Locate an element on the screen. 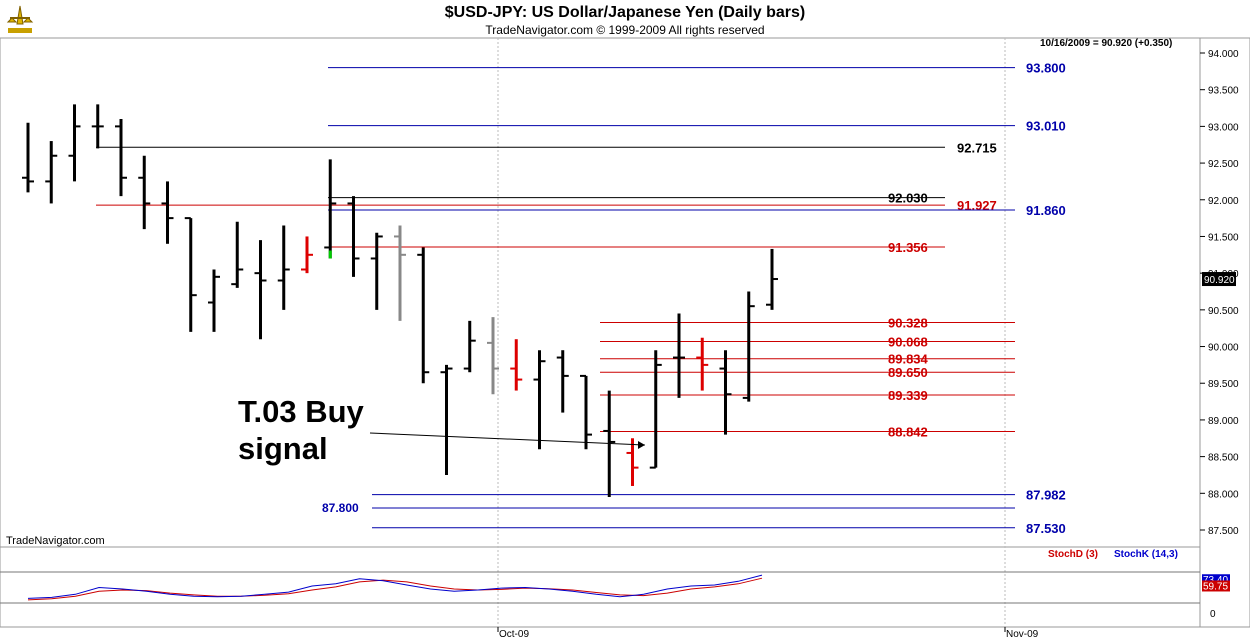  y-tick-label: 93.500 is located at coordinates (1223, 91).